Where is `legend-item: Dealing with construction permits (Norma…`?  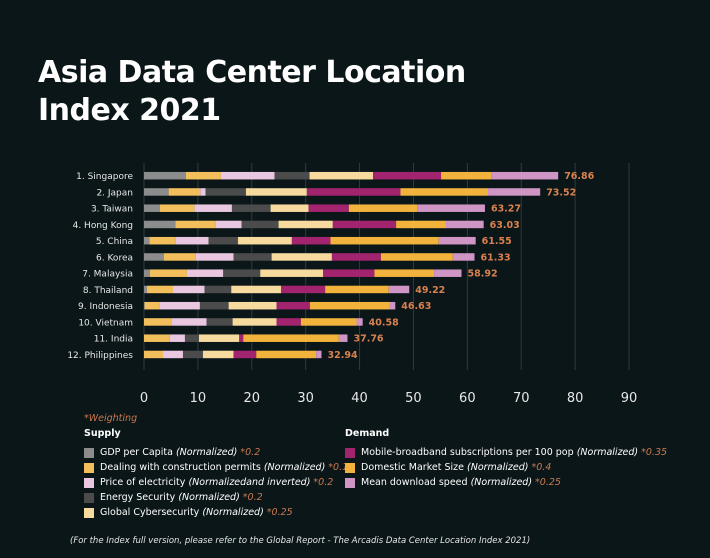
legend-item: Dealing with construction permits (Norma… is located at coordinates (219, 467).